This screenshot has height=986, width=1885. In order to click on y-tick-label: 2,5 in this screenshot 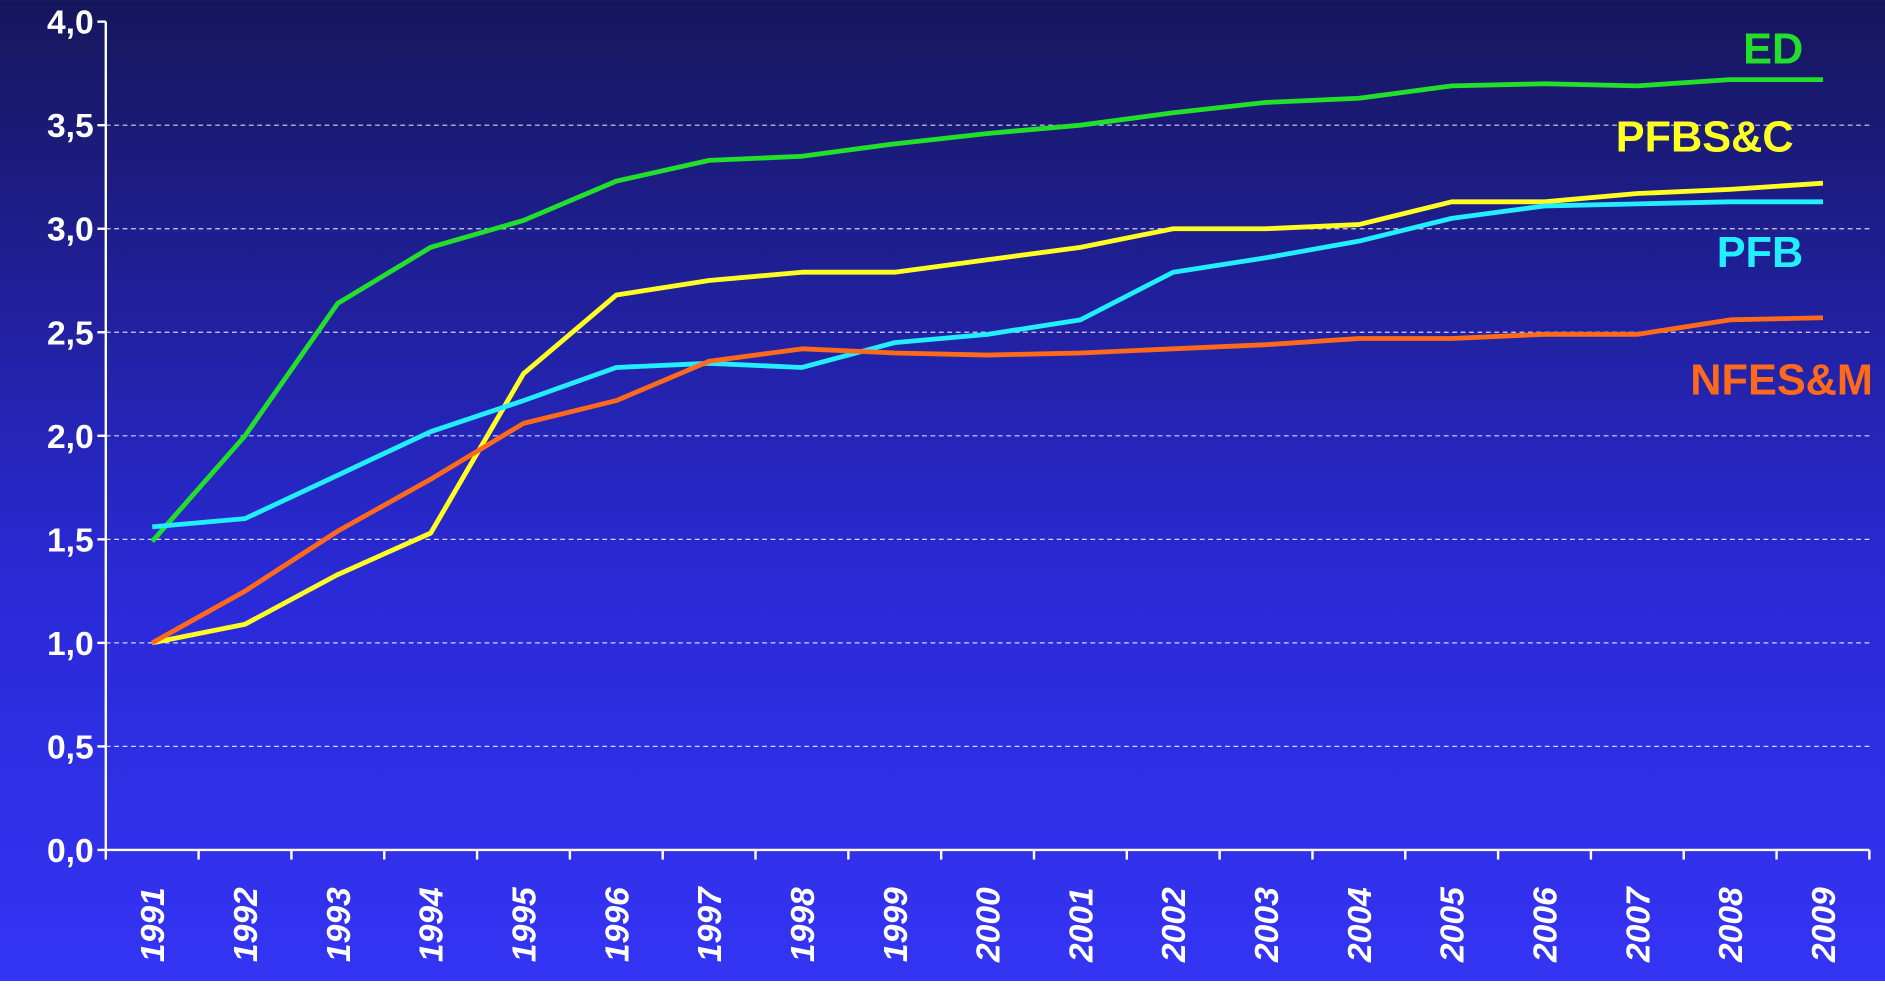, I will do `click(70, 333)`.